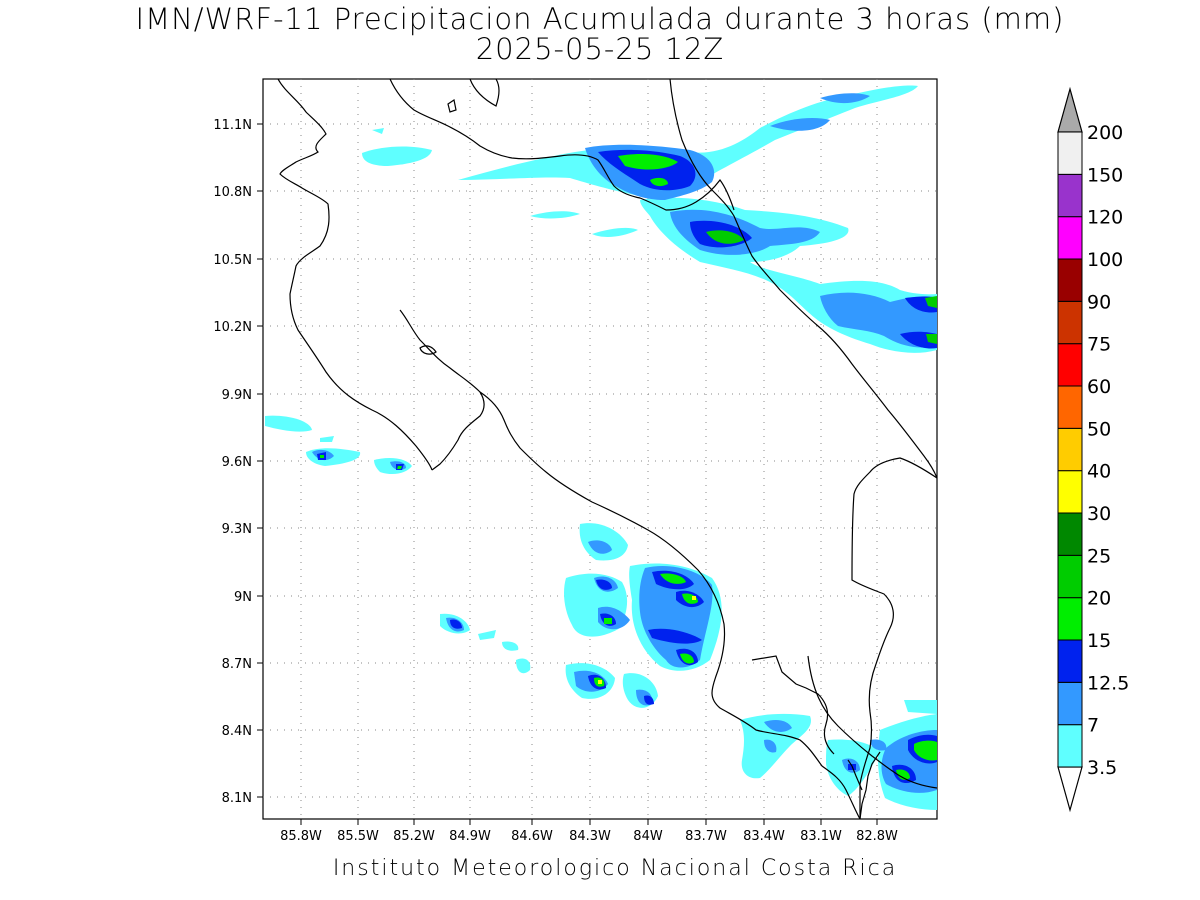 Image resolution: width=1200 pixels, height=900 pixels. I want to click on colorbar-label: 15, so click(1099, 641).